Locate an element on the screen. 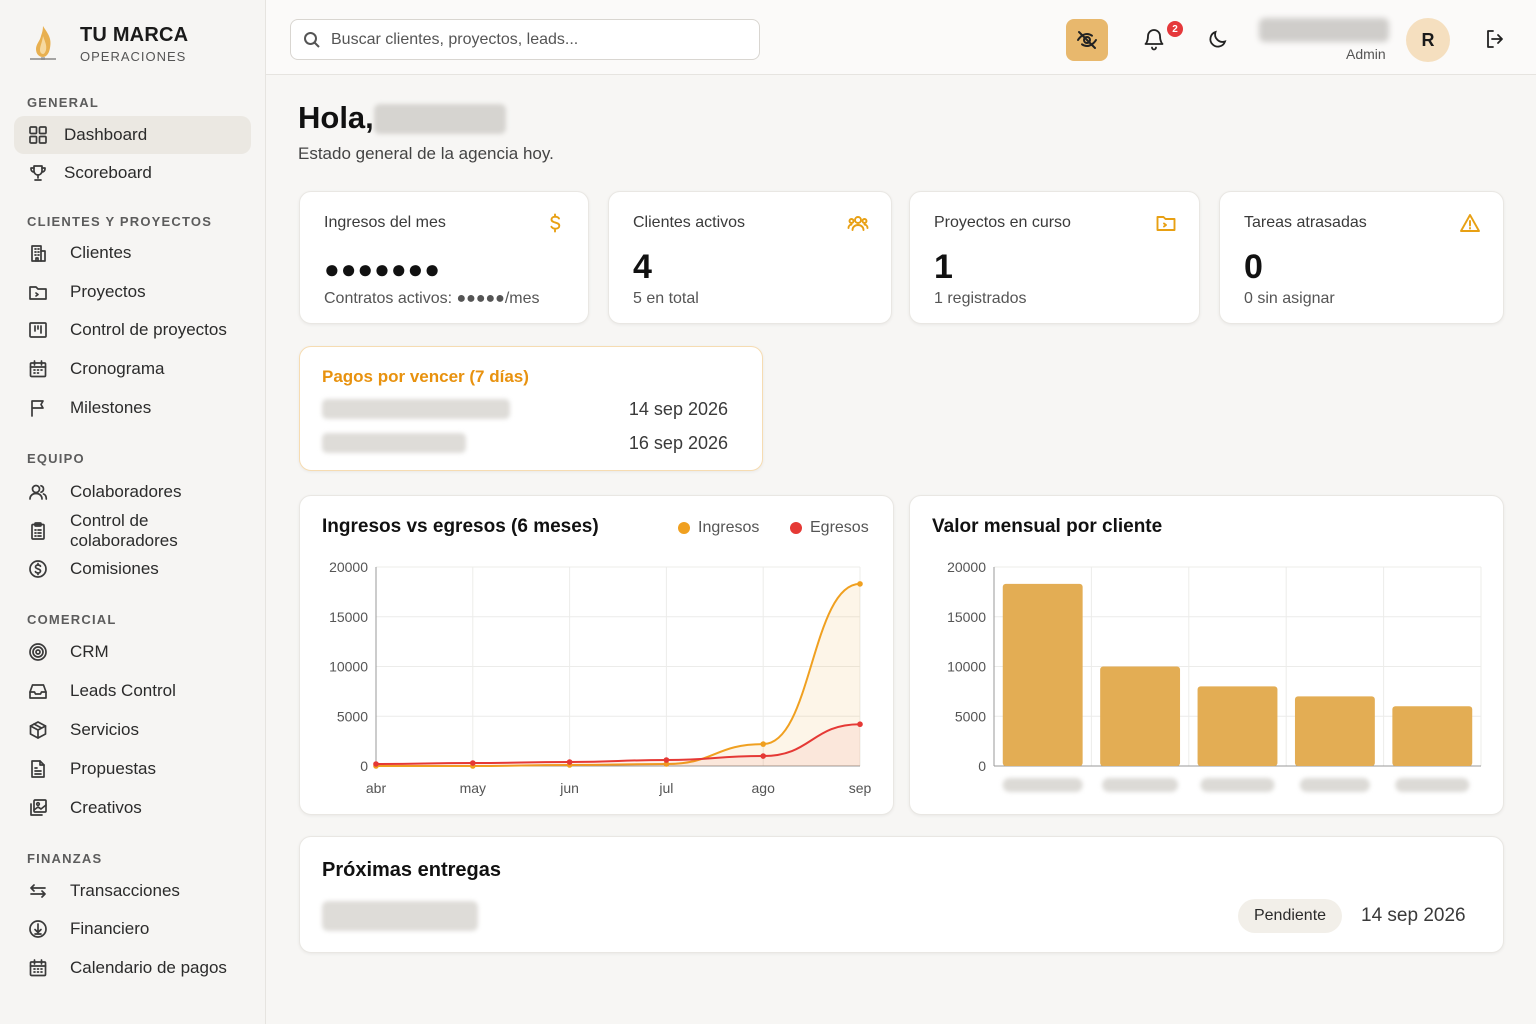  sidebar-item-comisiones: Comisiones is located at coordinates (132, 569).